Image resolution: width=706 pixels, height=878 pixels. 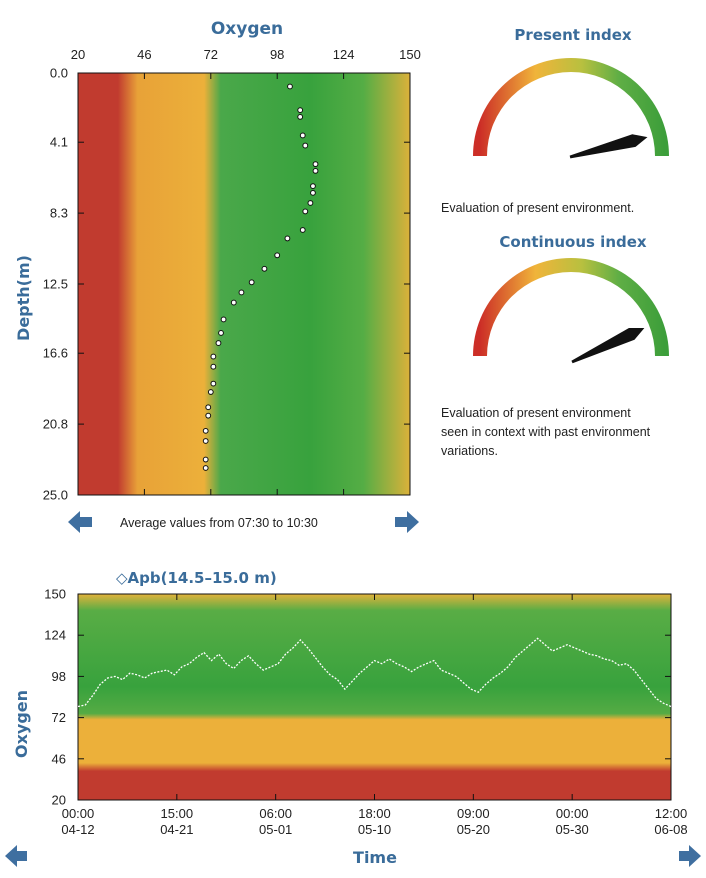 What do you see at coordinates (571, 107) in the screenshot?
I see `present-index-arc` at bounding box center [571, 107].